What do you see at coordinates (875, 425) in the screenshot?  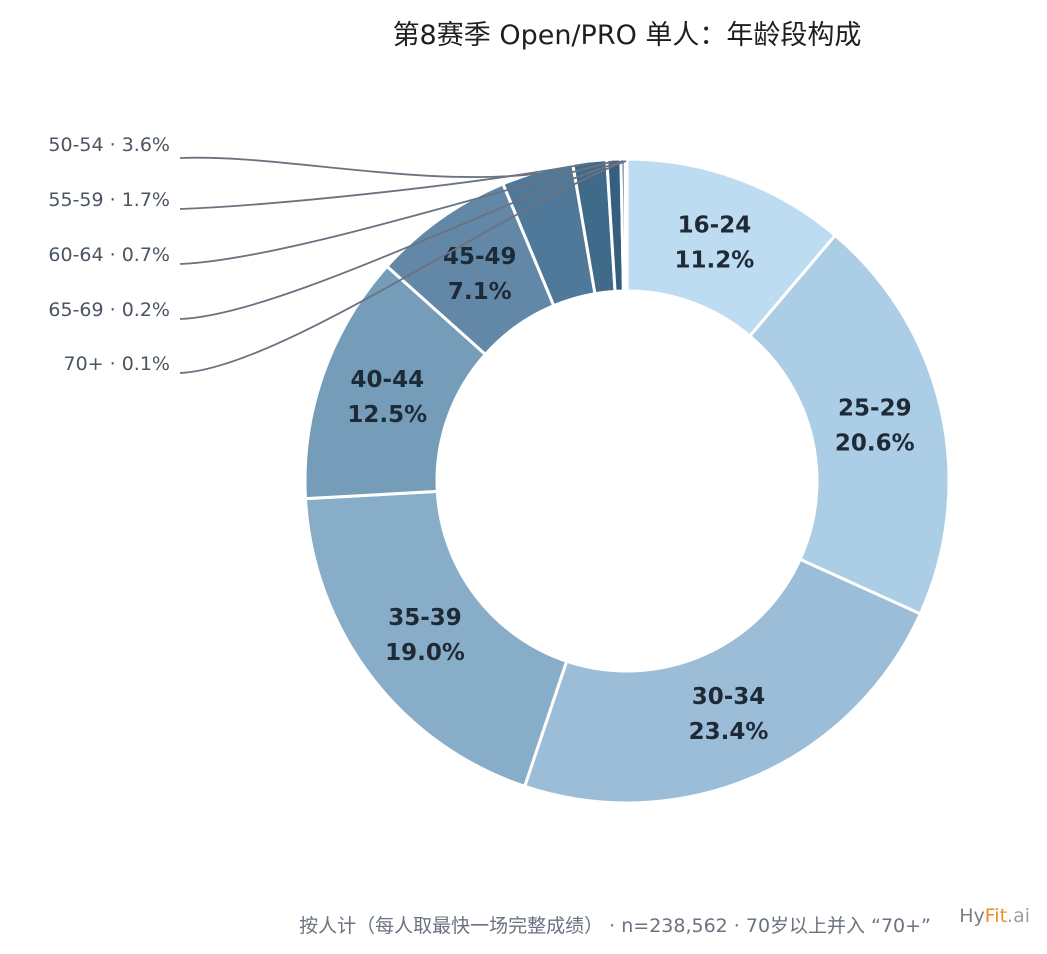 I see `slice-label-25-29: 25-29 20.6%` at bounding box center [875, 425].